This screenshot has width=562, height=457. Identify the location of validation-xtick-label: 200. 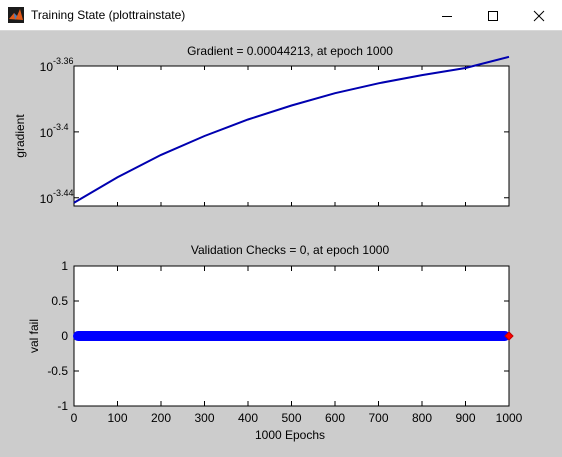
(161, 418).